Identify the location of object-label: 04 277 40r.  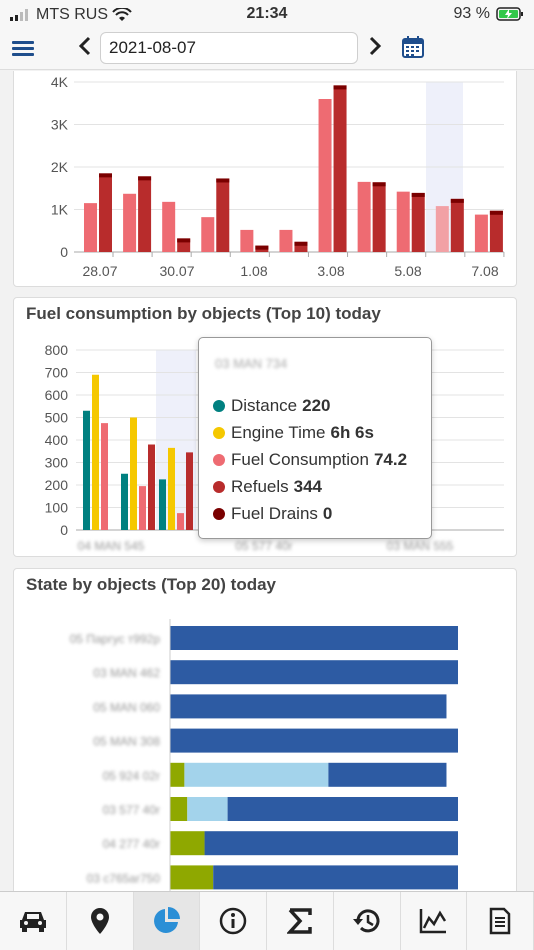
(131, 844).